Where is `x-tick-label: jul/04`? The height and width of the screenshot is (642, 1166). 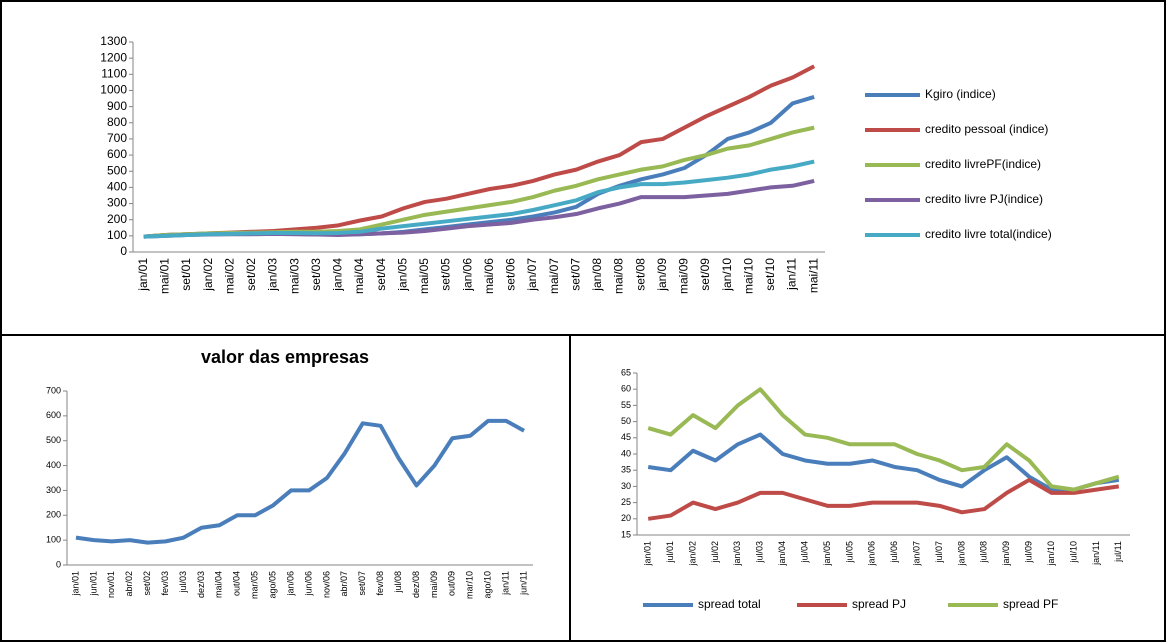
x-tick-label: jul/04 is located at coordinates (804, 552).